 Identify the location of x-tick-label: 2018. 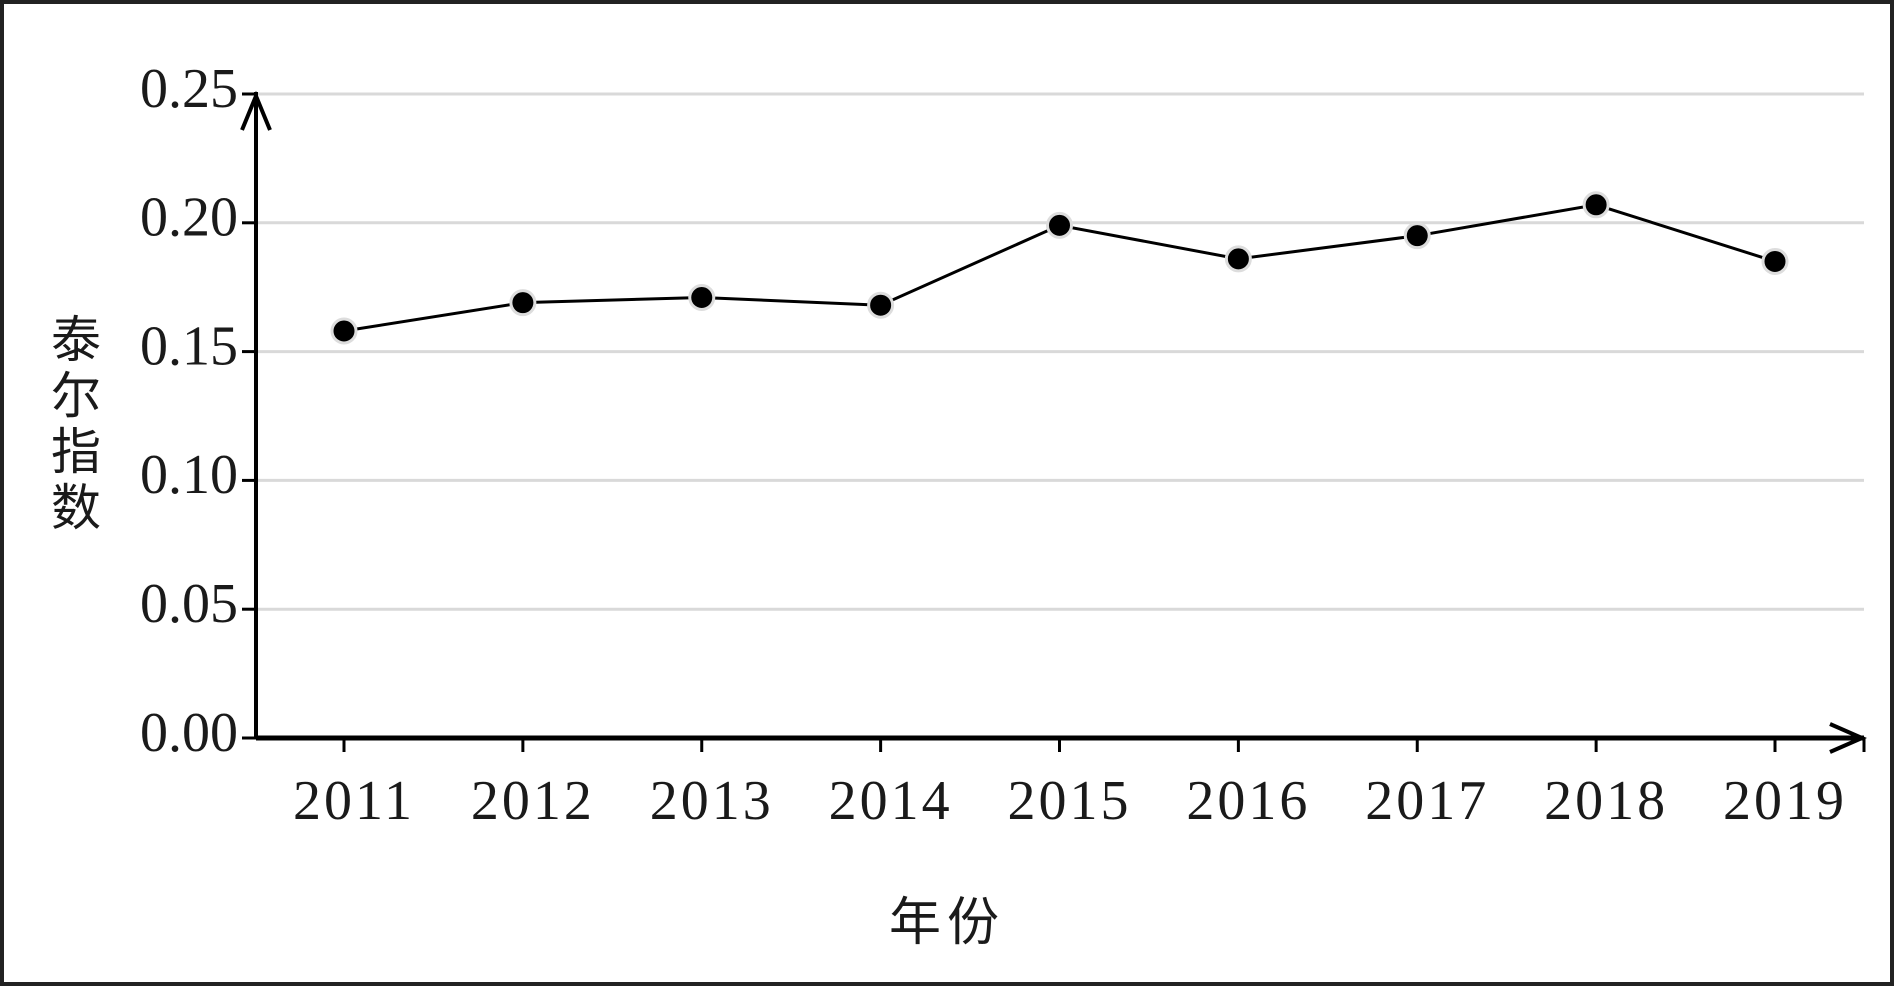
(1606, 801).